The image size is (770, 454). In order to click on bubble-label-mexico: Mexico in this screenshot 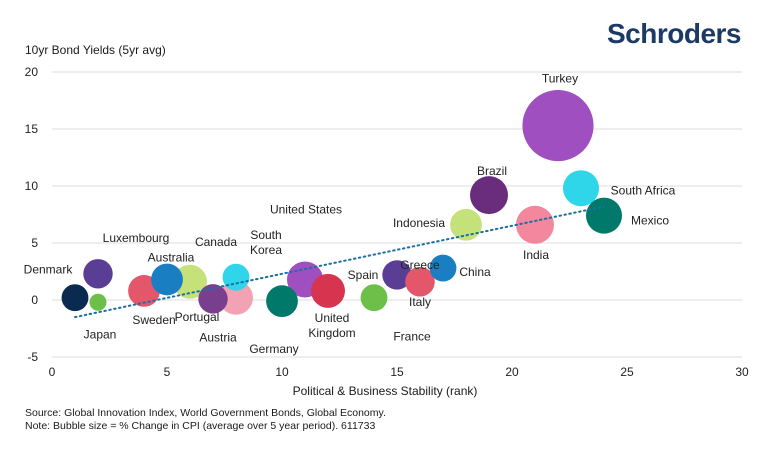, I will do `click(650, 221)`.